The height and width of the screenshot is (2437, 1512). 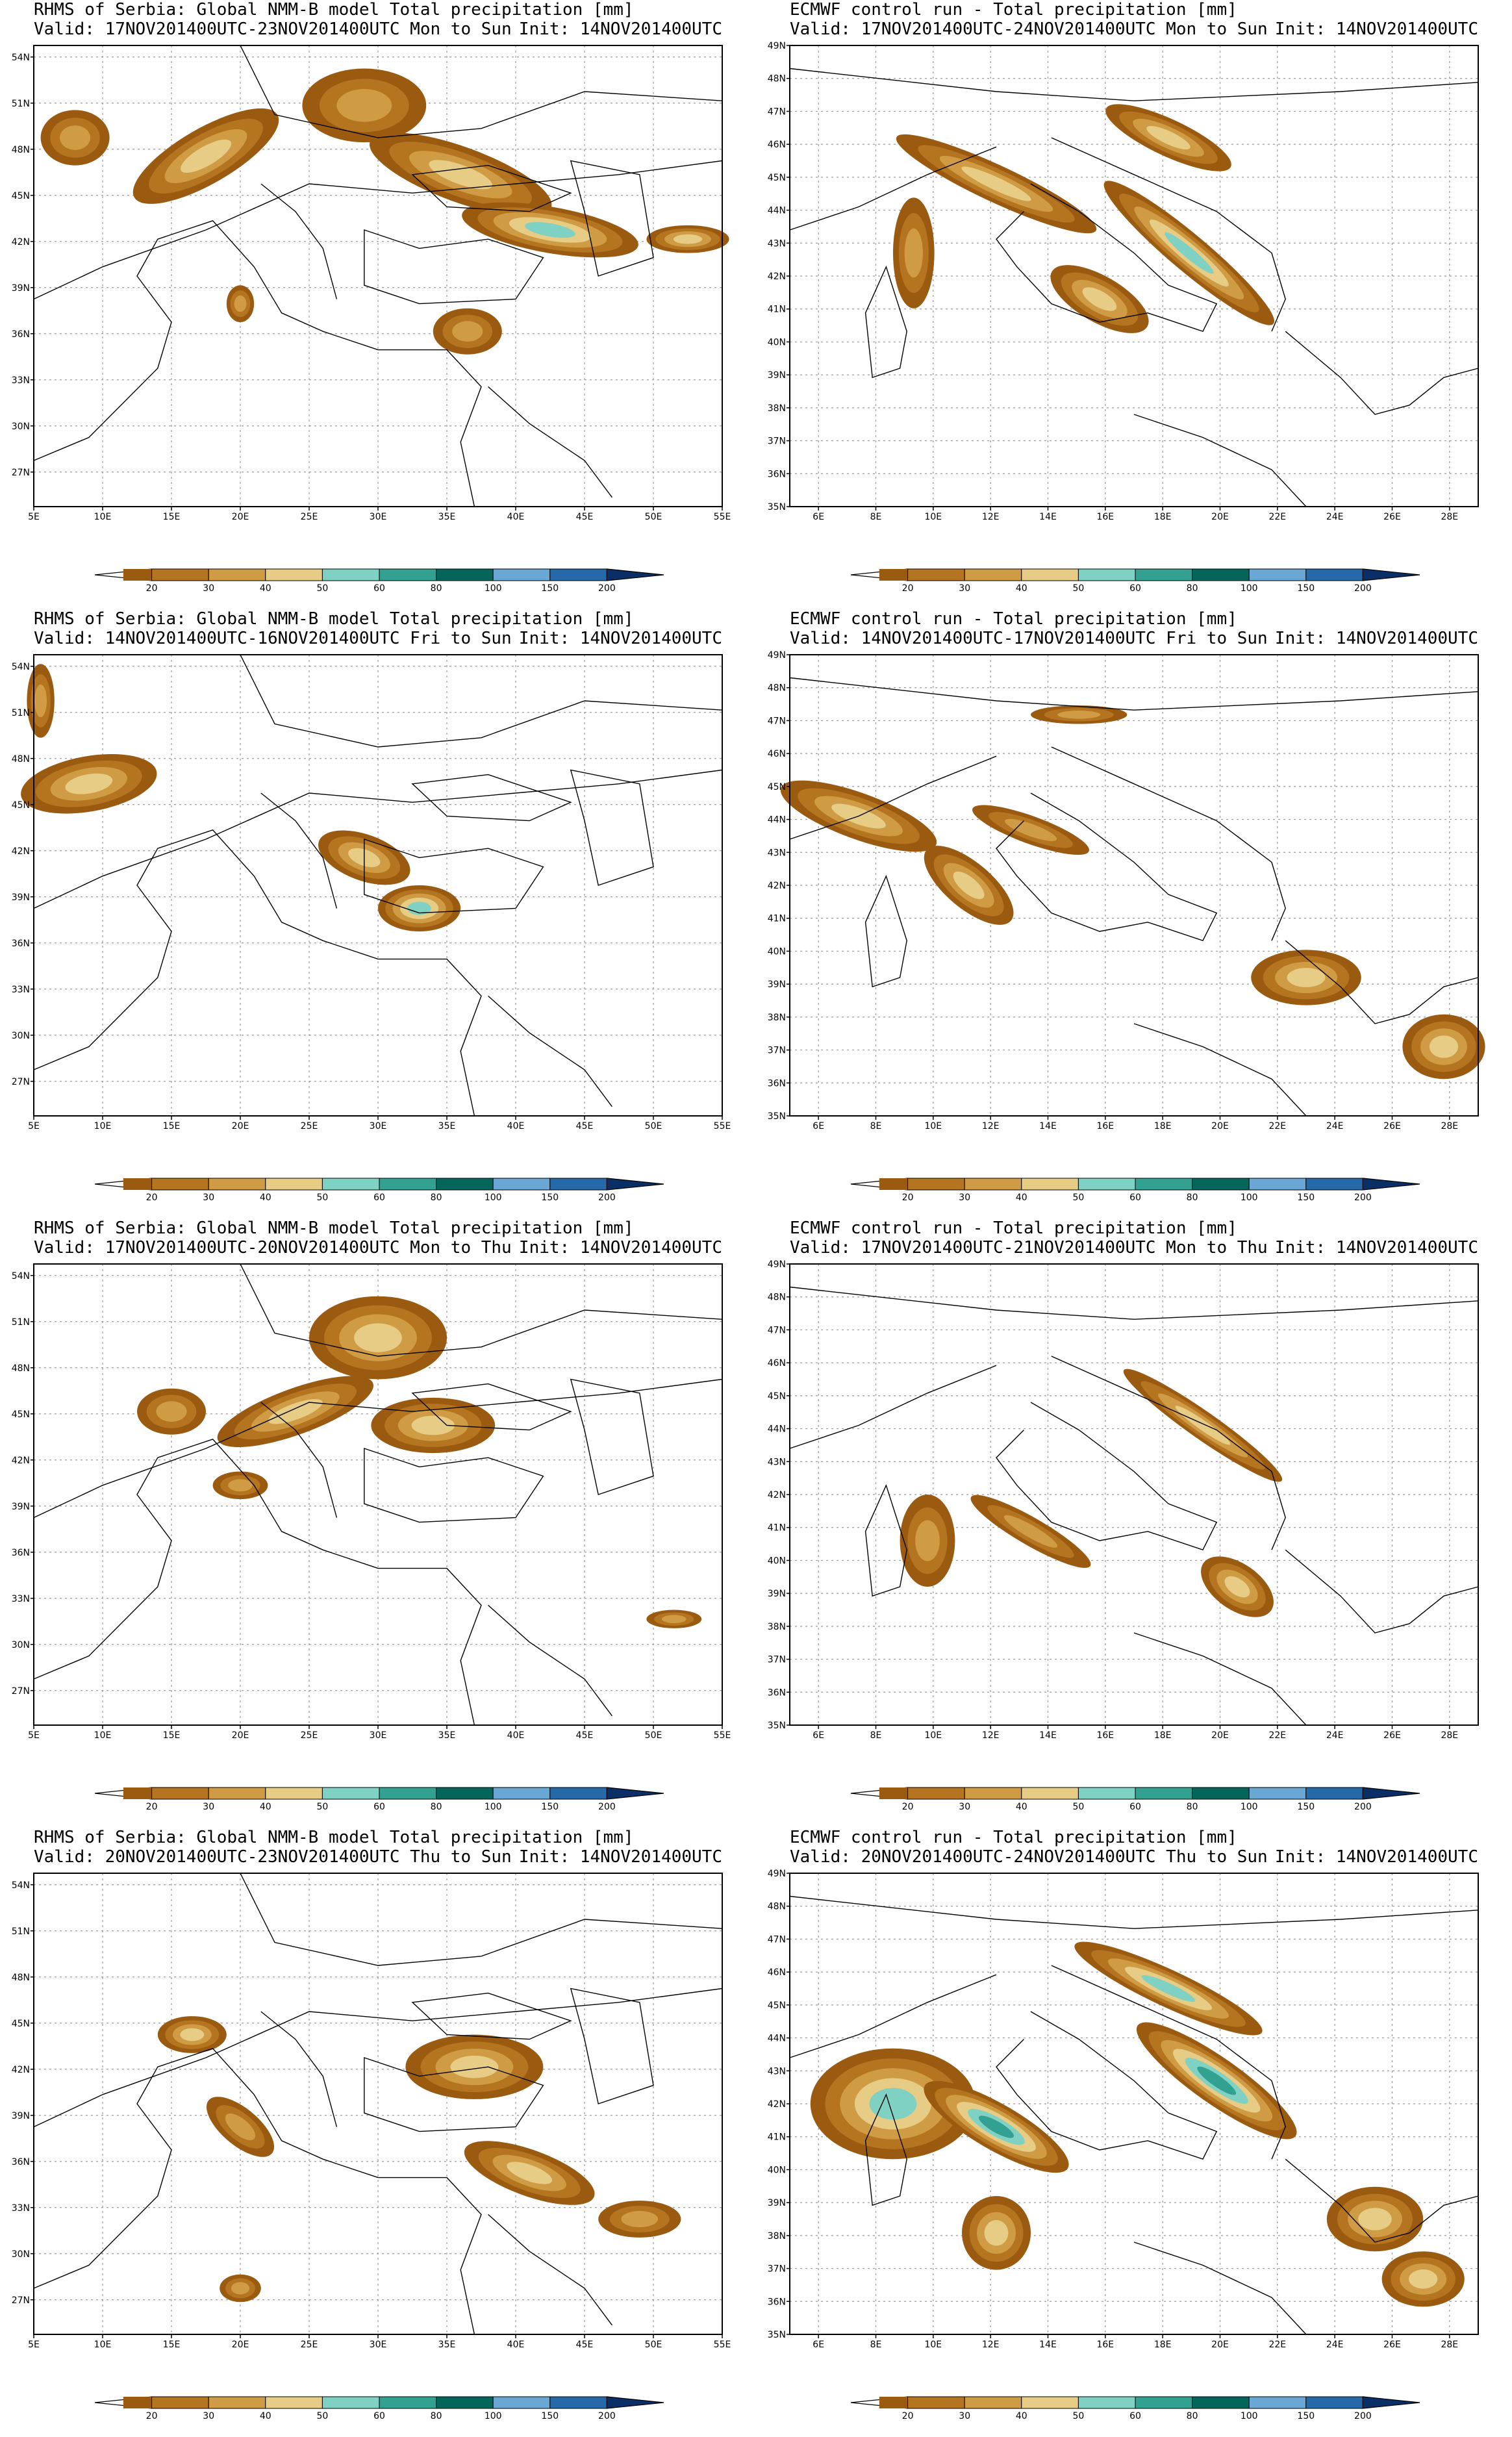 What do you see at coordinates (777, 112) in the screenshot?
I see `lat-tick-label: 47N` at bounding box center [777, 112].